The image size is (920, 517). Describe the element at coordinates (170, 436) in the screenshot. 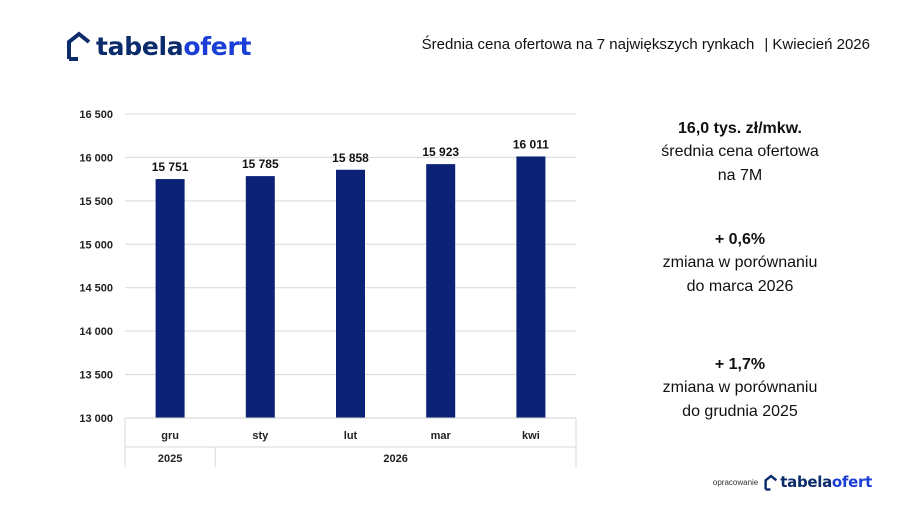

I see `x-tick-label: gru` at that location.